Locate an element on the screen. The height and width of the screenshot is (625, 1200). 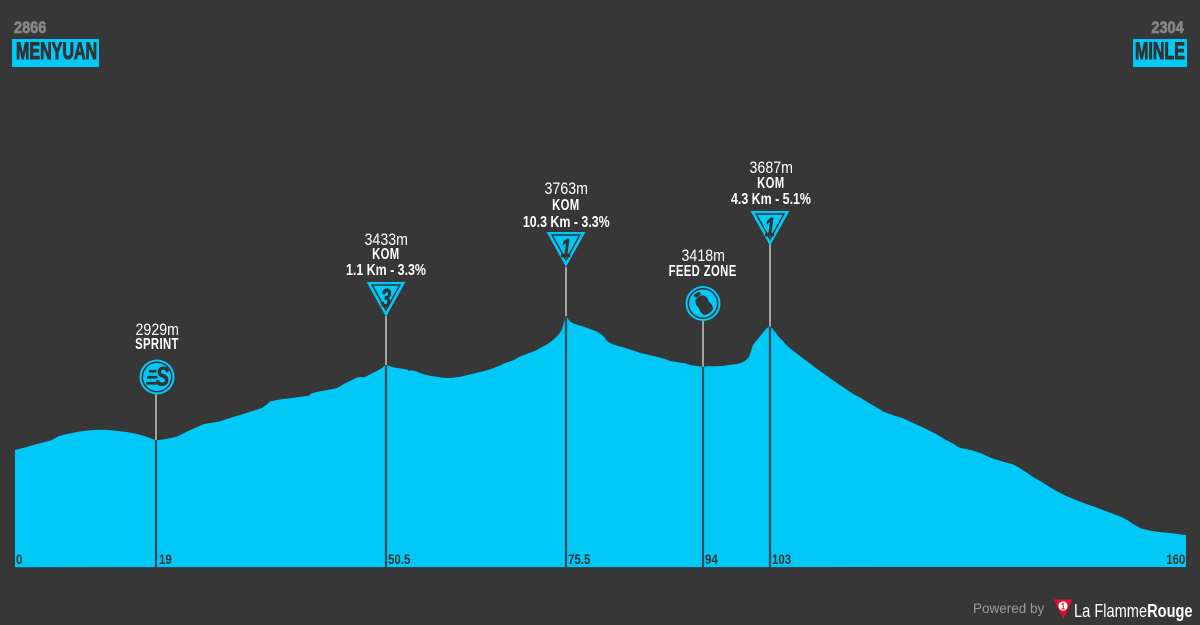
svg-text: 3 is located at coordinates (386, 298).